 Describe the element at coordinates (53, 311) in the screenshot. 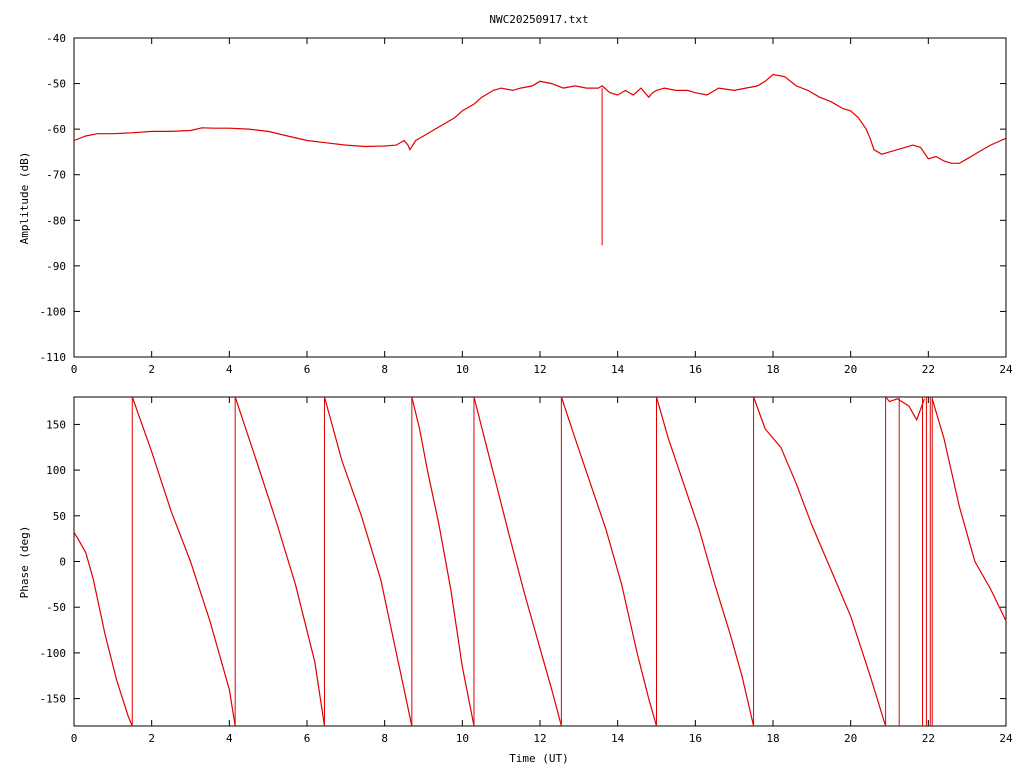

I see `amplitude-ytick-label: -100` at that location.